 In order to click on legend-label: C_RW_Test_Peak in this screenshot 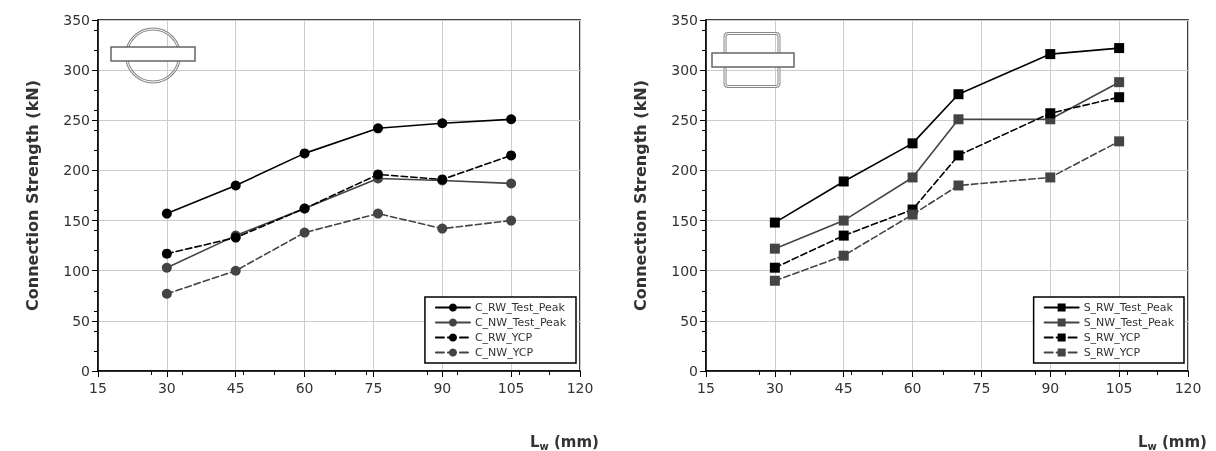, I will do `click(520, 307)`.